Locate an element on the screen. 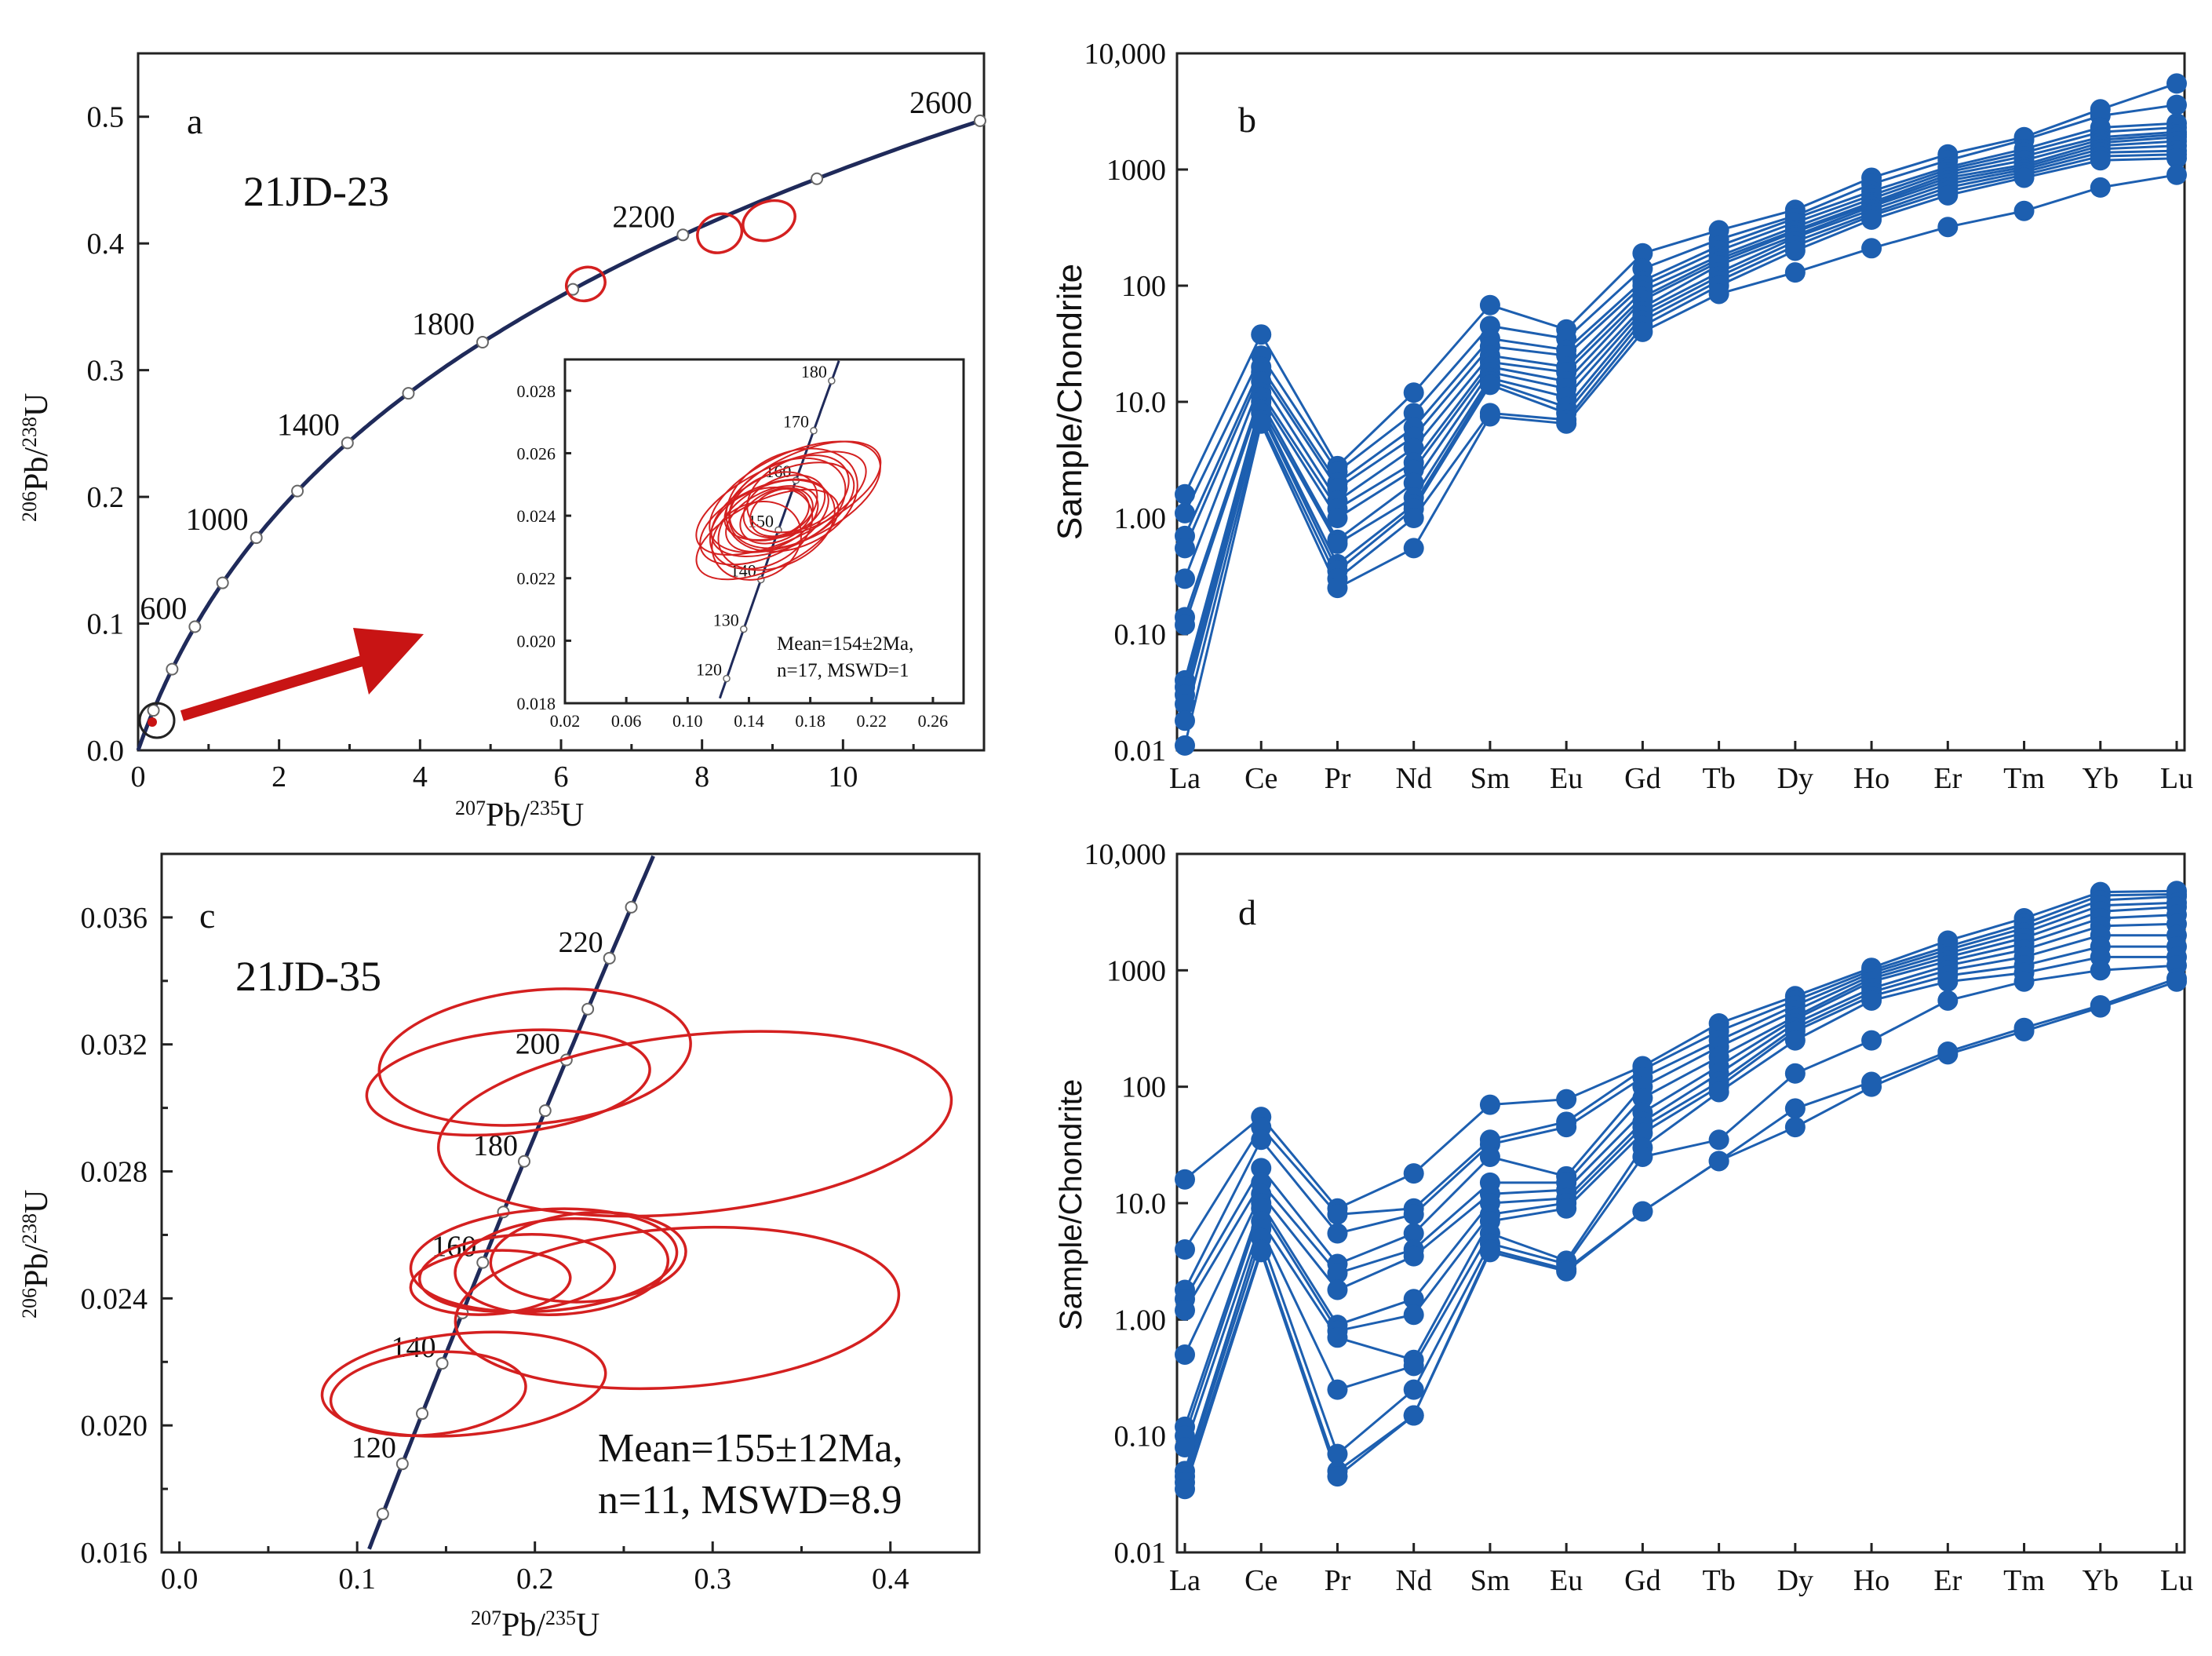 Image resolution: width=2212 pixels, height=1656 pixels. x-tick-label-Gd: Gd is located at coordinates (1642, 778).